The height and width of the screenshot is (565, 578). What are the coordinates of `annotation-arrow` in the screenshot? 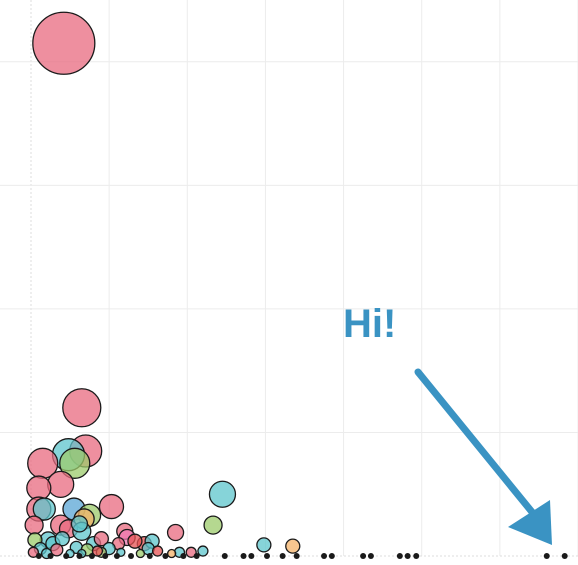 It's located at (483, 456).